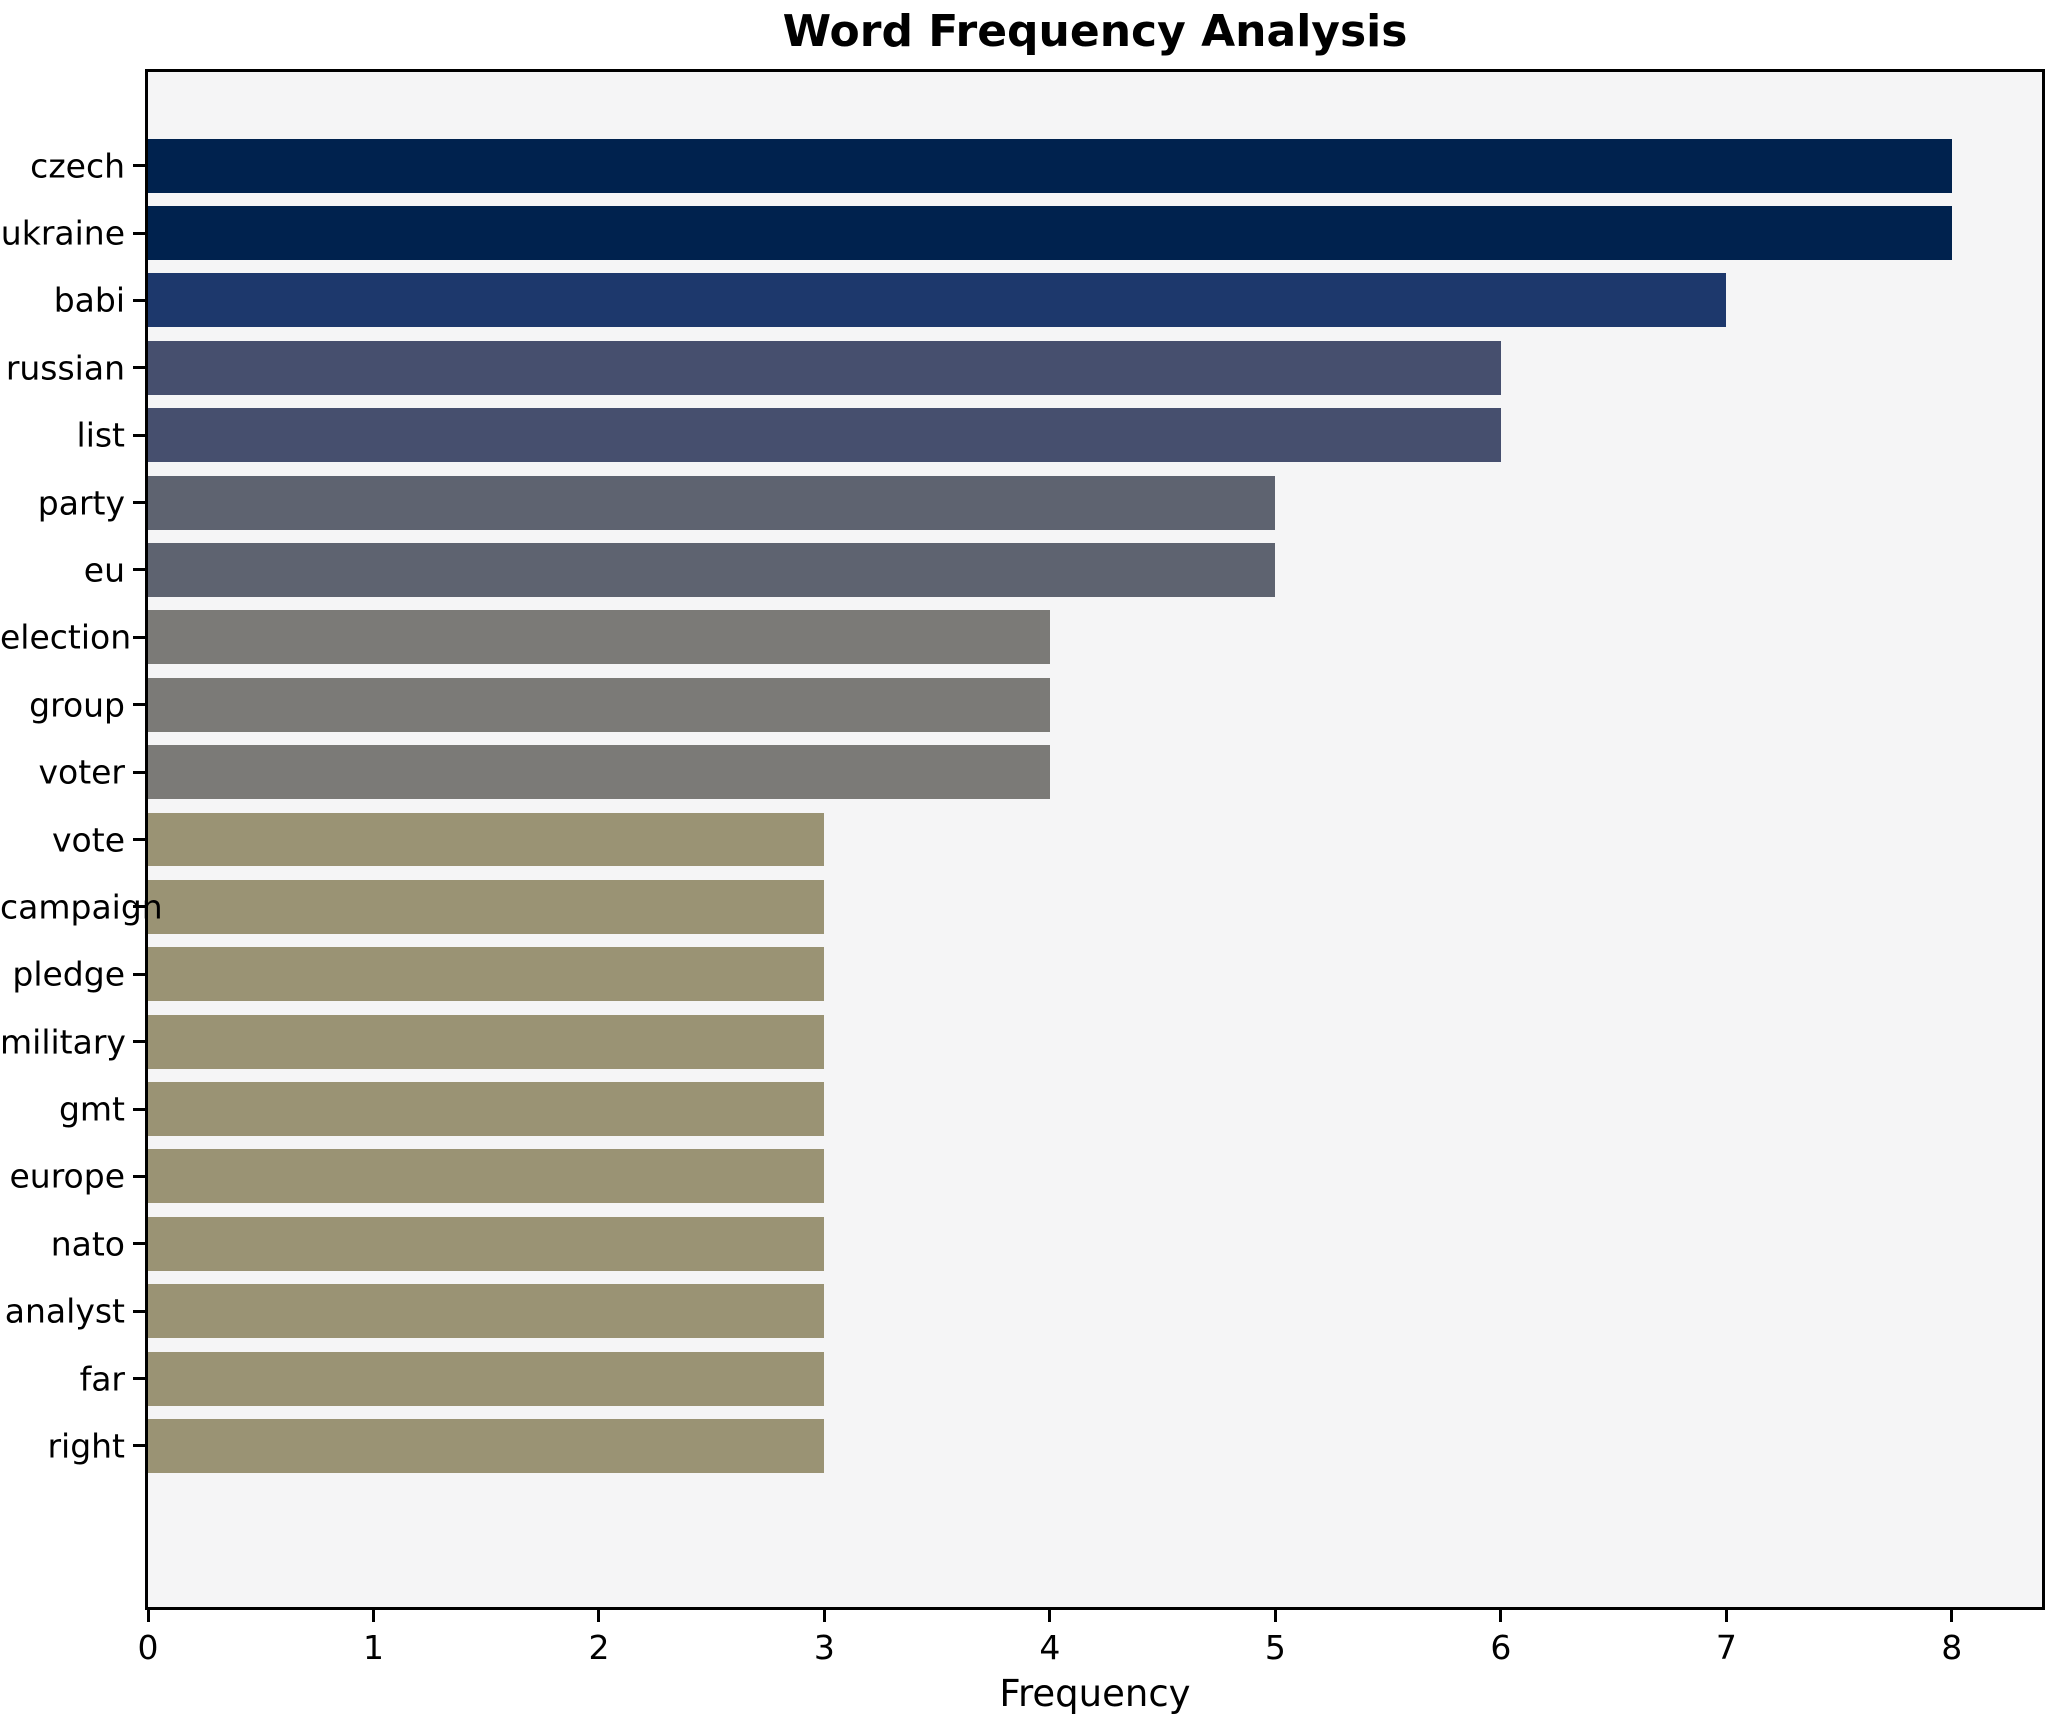  What do you see at coordinates (824, 367) in the screenshot?
I see `bar-russian` at bounding box center [824, 367].